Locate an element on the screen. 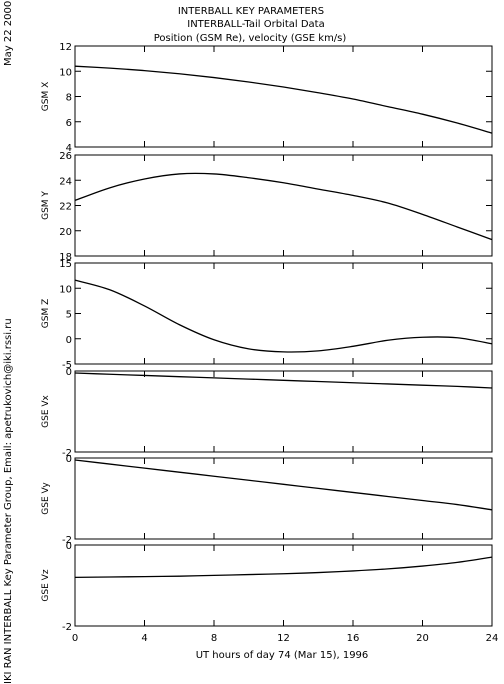 This screenshot has width=504, height=684. title-line-2: INTERBALL-Tail Orbital Data is located at coordinates (255, 24).